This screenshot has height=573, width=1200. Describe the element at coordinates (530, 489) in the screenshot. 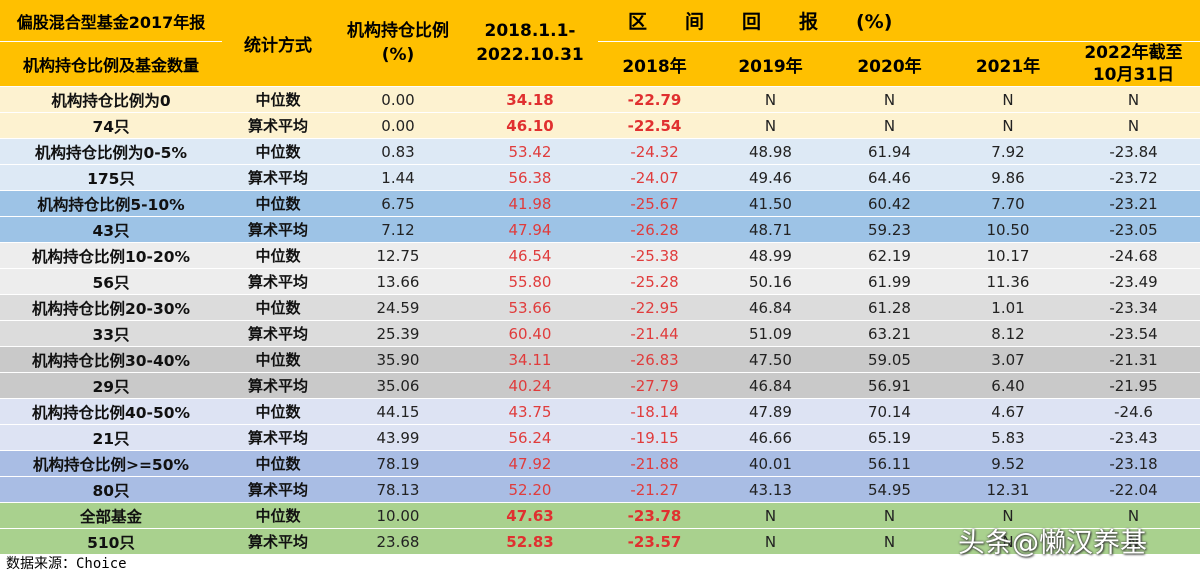

I see `total-return-cell: 52.20` at that location.